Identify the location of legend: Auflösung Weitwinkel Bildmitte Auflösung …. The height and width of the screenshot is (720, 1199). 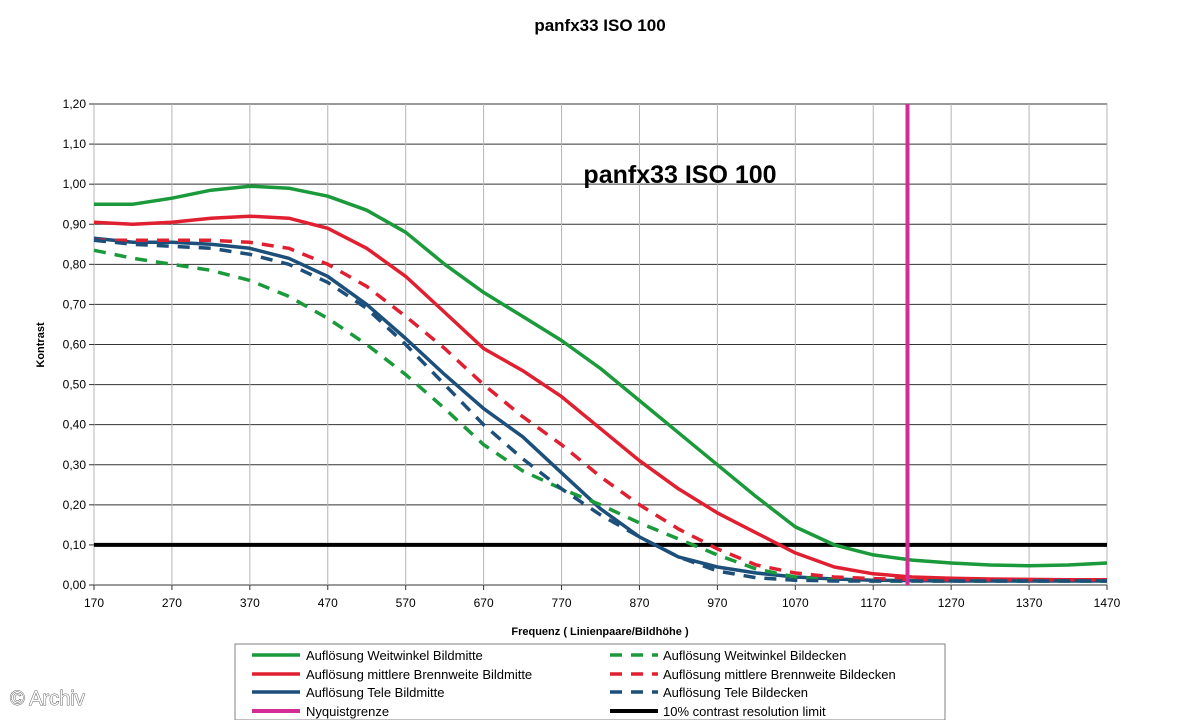
(574, 683).